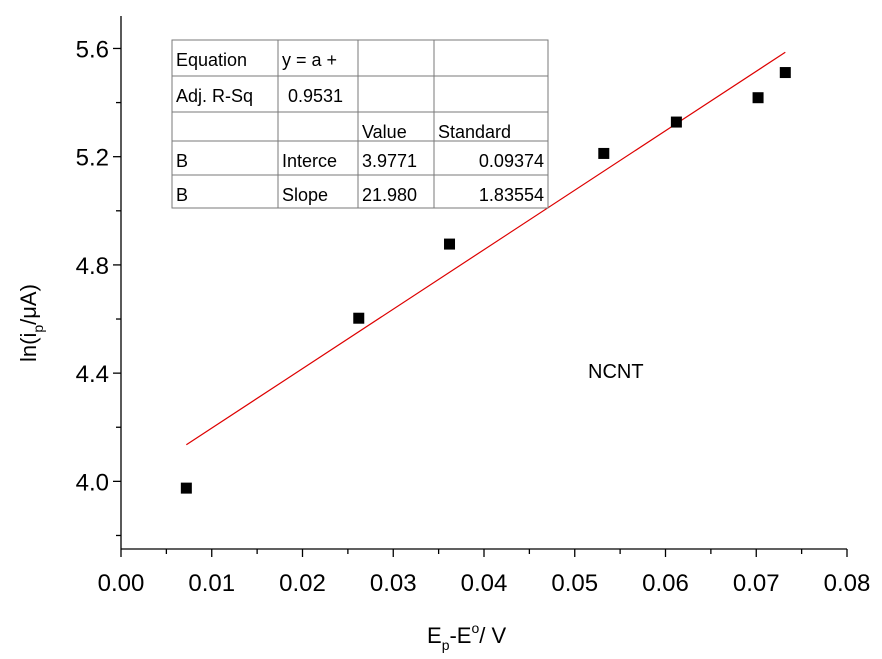  What do you see at coordinates (484, 583) in the screenshot?
I see `x-tick-label: 0.04` at bounding box center [484, 583].